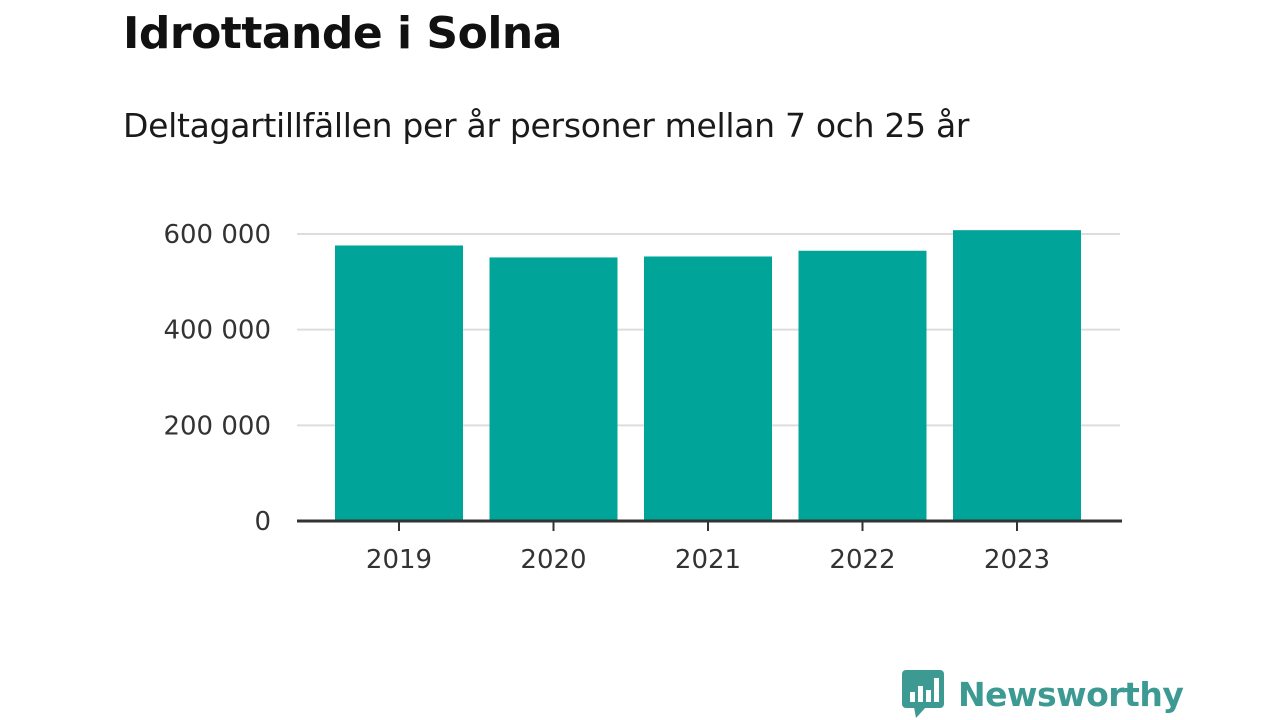 This screenshot has width=1280, height=720. What do you see at coordinates (553, 389) in the screenshot?
I see `bar-2020` at bounding box center [553, 389].